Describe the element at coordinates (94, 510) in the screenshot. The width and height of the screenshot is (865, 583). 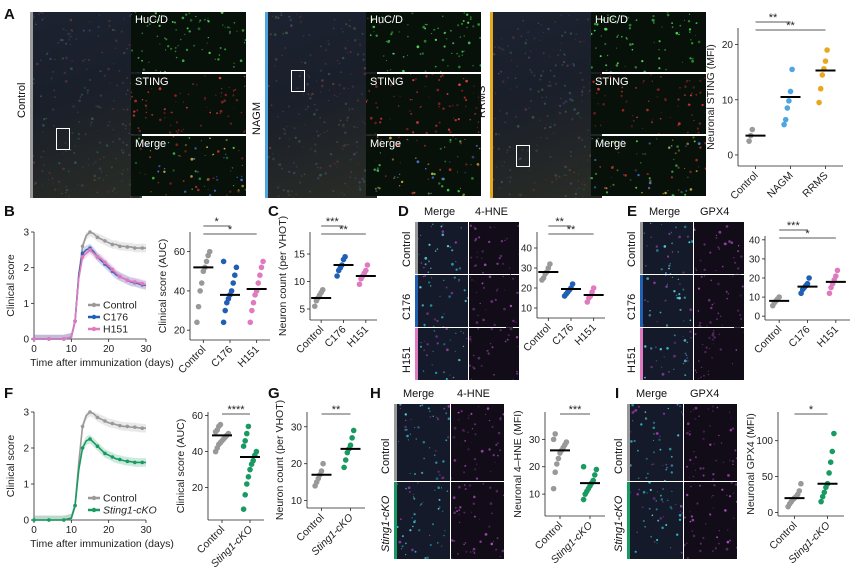
I see `legend-swatch-dot` at that location.